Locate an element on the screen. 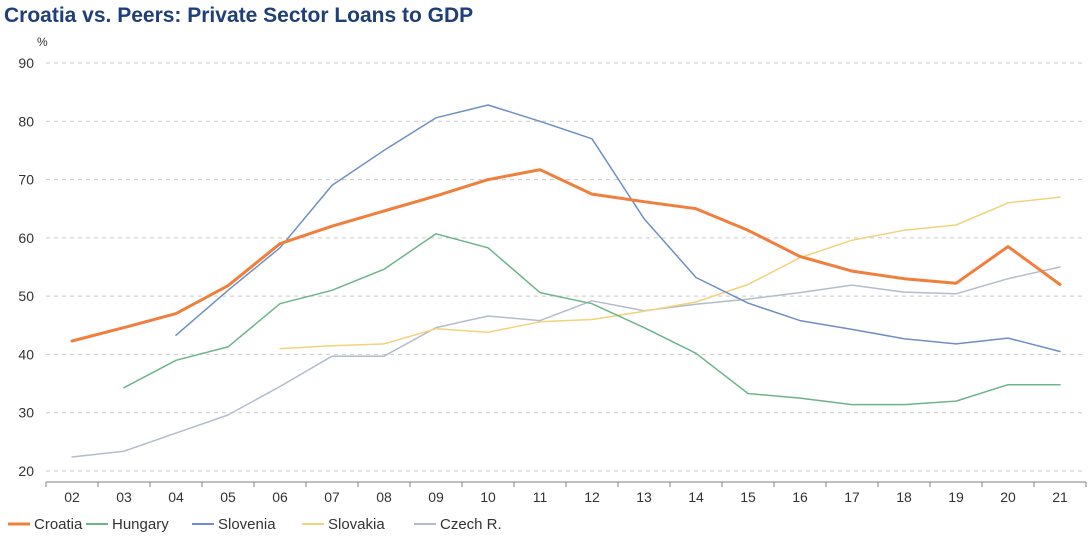 This screenshot has width=1089, height=536. legend-label: Czech R. is located at coordinates (471, 524).